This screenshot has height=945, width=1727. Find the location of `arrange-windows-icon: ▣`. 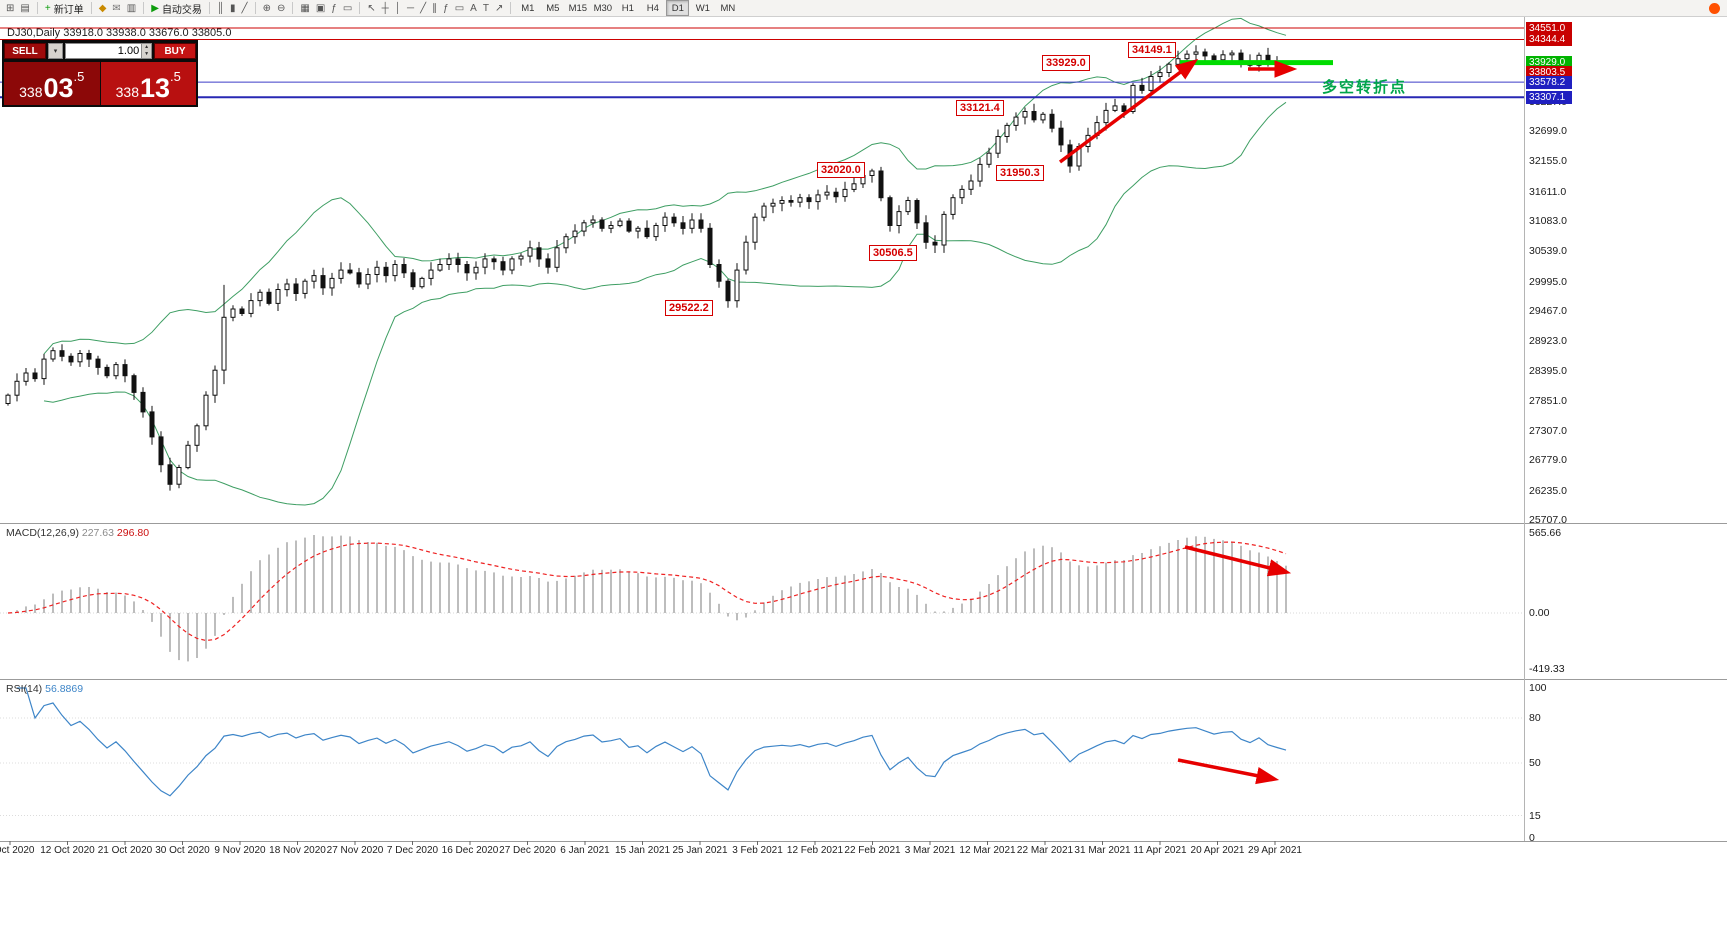

arrange-windows-icon: ▣ is located at coordinates (320, 8).